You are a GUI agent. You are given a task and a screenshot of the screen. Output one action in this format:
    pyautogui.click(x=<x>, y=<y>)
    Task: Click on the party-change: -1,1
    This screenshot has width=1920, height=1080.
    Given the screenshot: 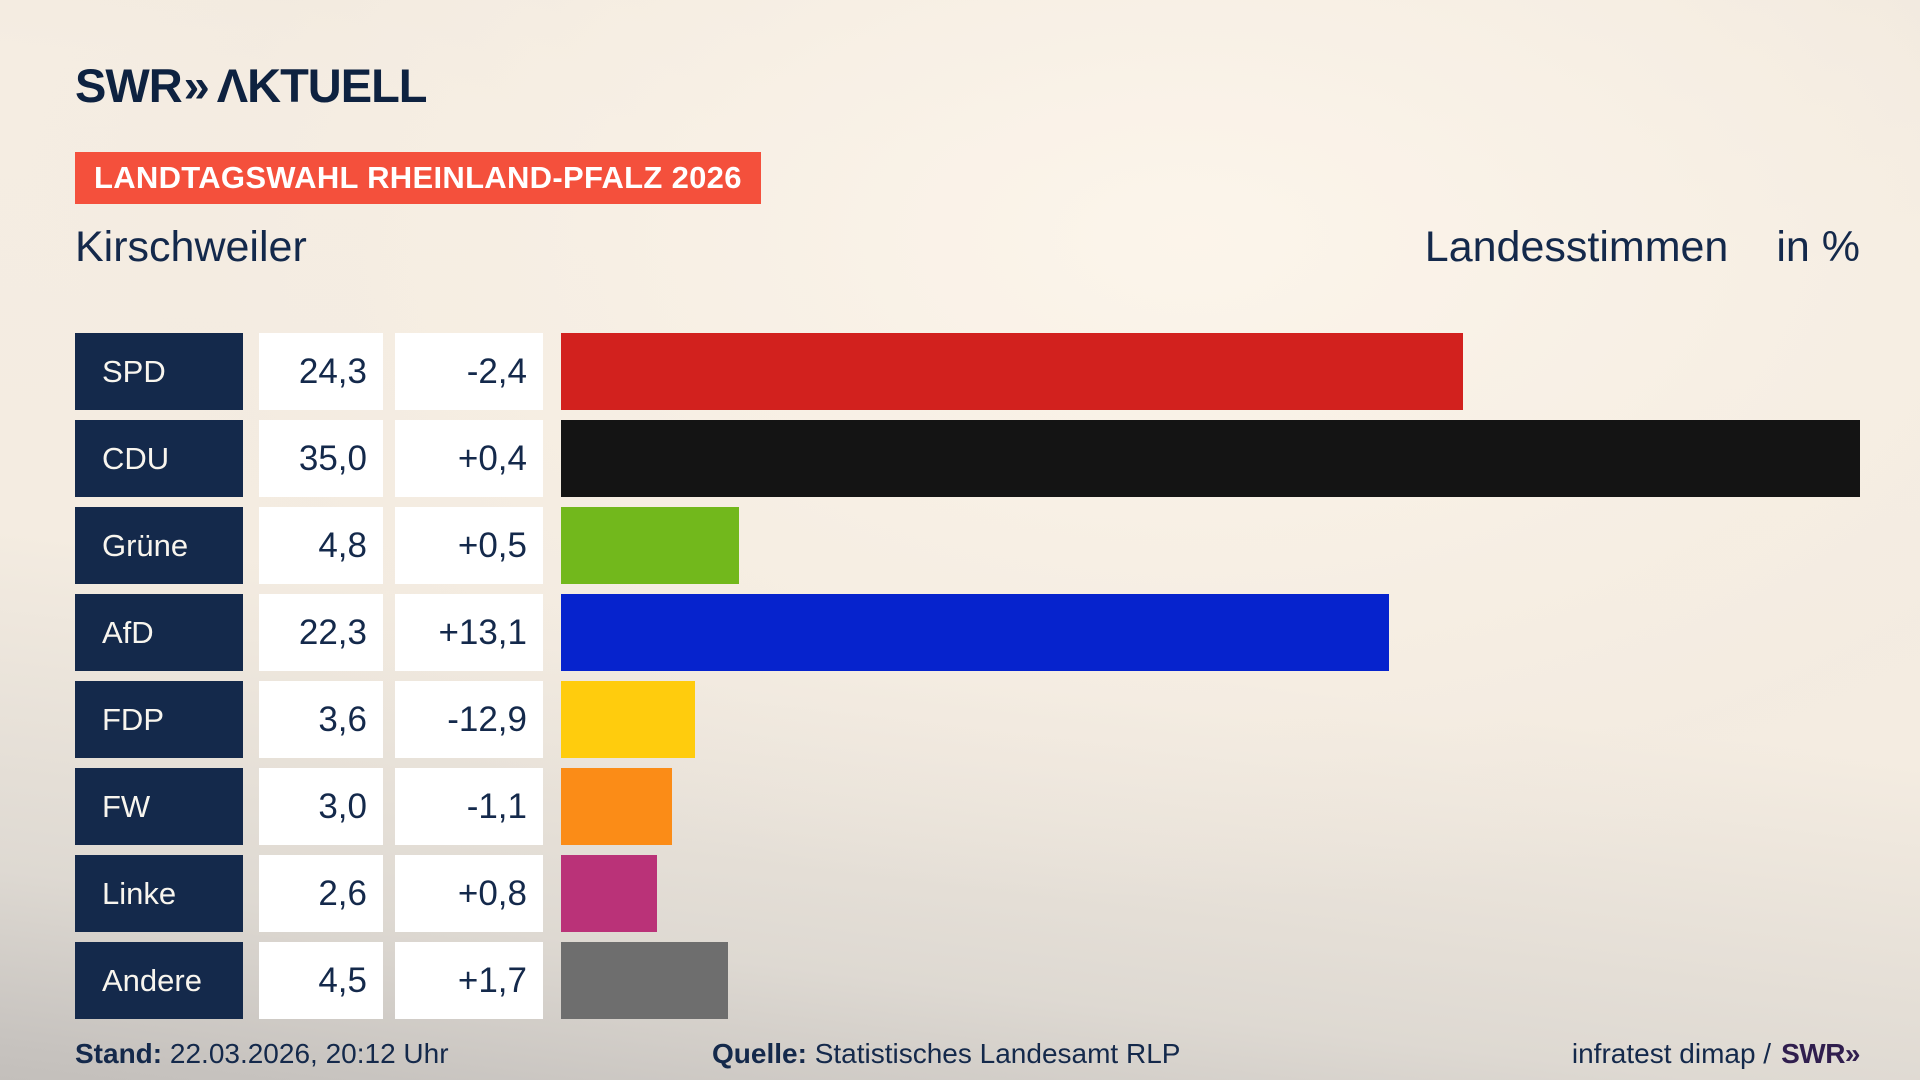 What is the action you would take?
    pyautogui.click(x=469, y=806)
    